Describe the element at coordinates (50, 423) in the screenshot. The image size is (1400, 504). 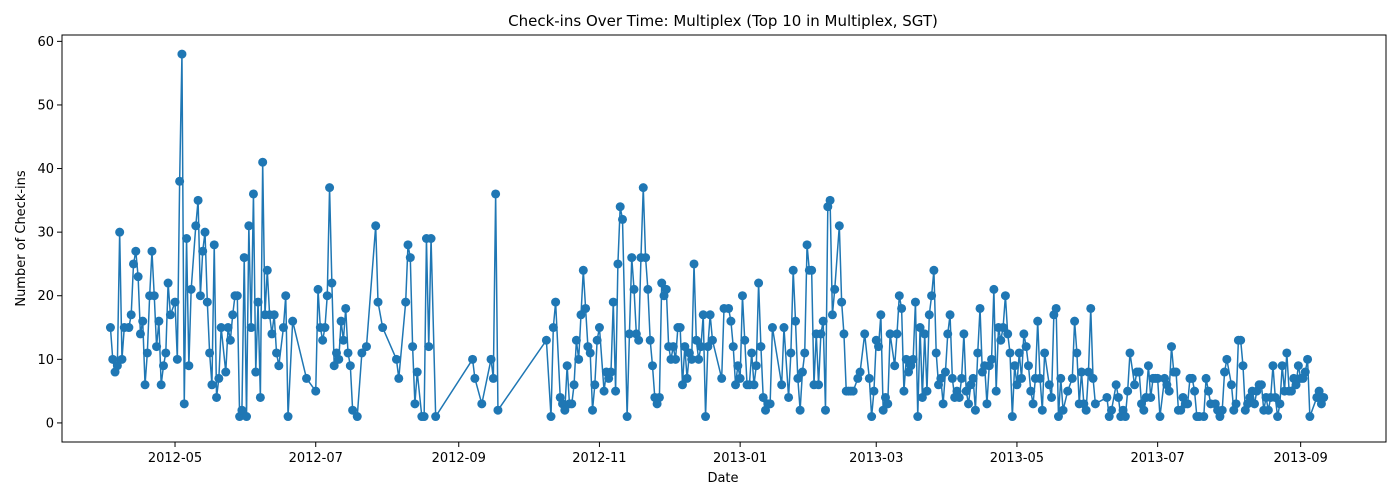
I see `y-tick-label: 0` at that location.